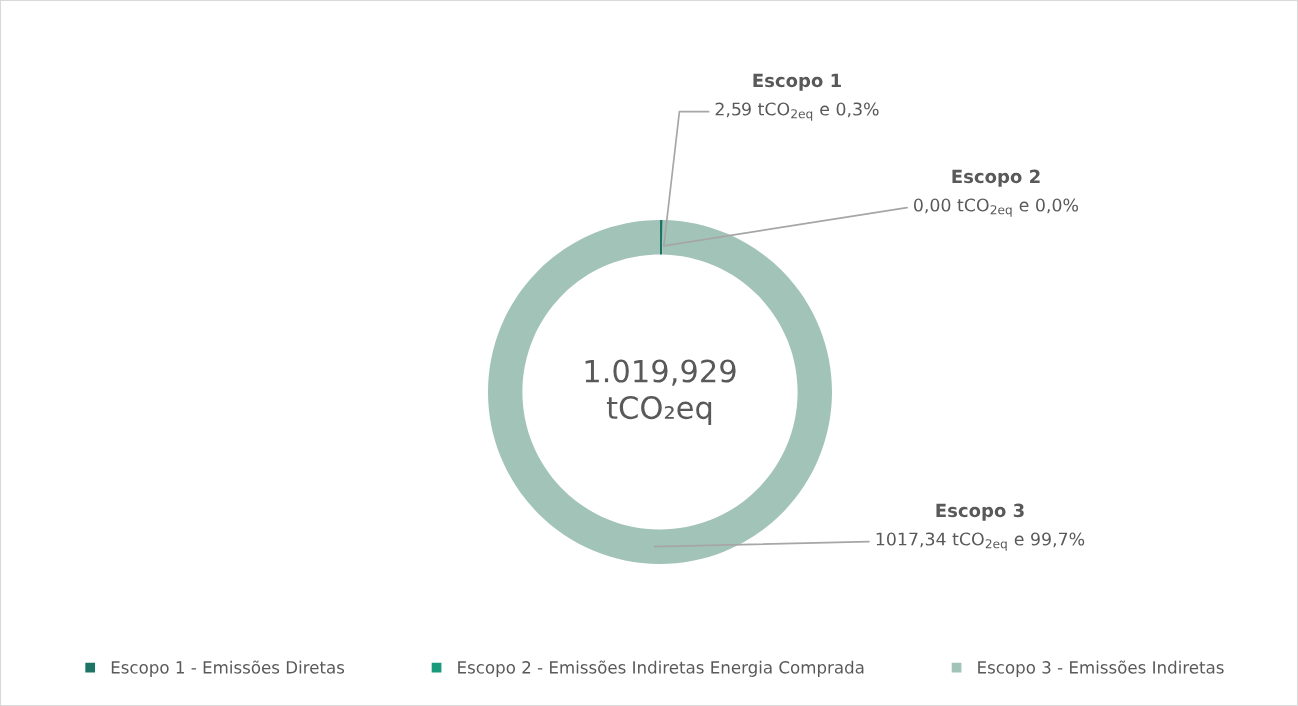 This screenshot has width=1298, height=706. I want to click on data-label: Escopo 3 1017,34 tCO$_{2eq}$ e 99,7%, so click(980, 527).